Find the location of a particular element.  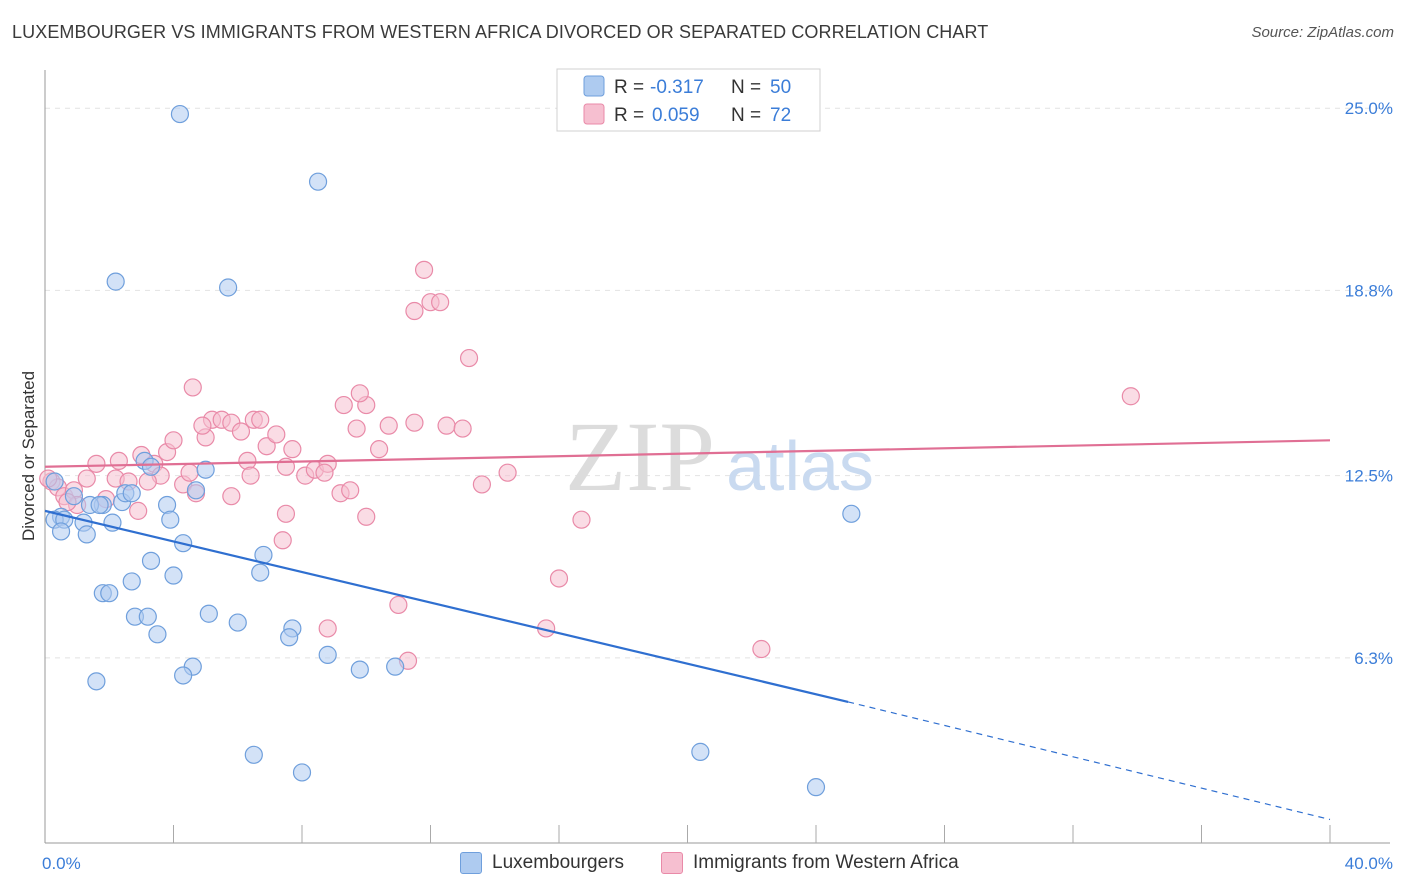

trend-line-luxembourgers is located at coordinates (446, 606).